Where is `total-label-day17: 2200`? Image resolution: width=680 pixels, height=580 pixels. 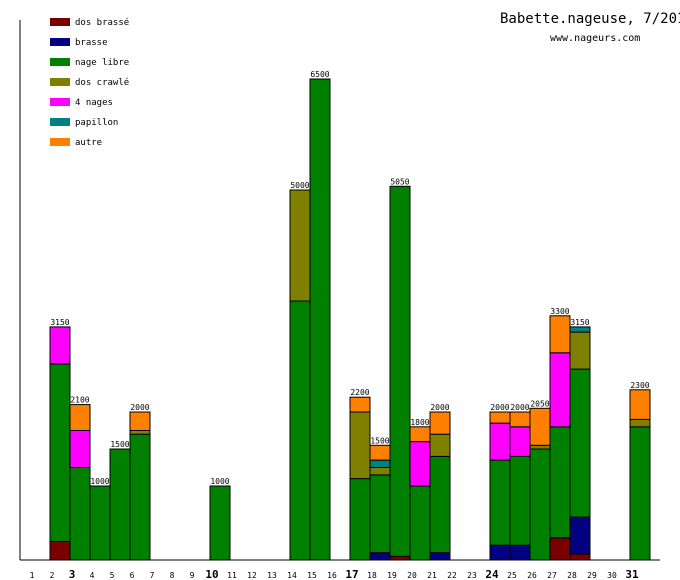 total-label-day17: 2200 is located at coordinates (359, 392).